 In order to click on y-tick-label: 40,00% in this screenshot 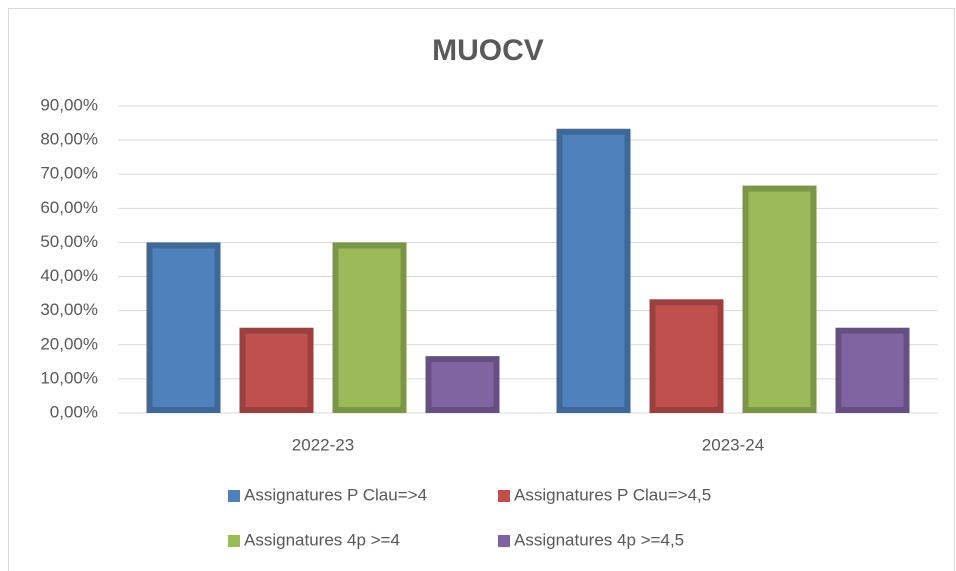, I will do `click(69, 275)`.